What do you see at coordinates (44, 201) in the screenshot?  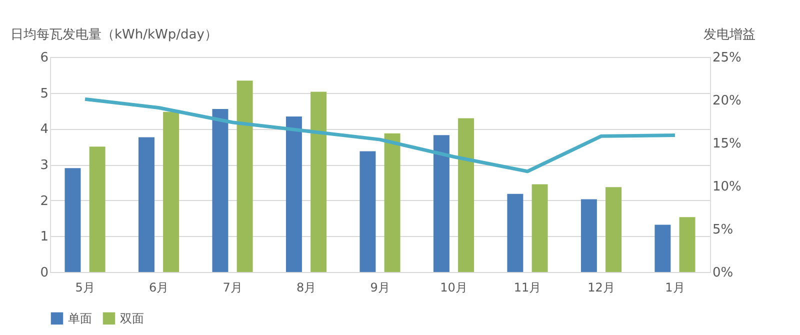 I see `y-tick-label: 2` at bounding box center [44, 201].